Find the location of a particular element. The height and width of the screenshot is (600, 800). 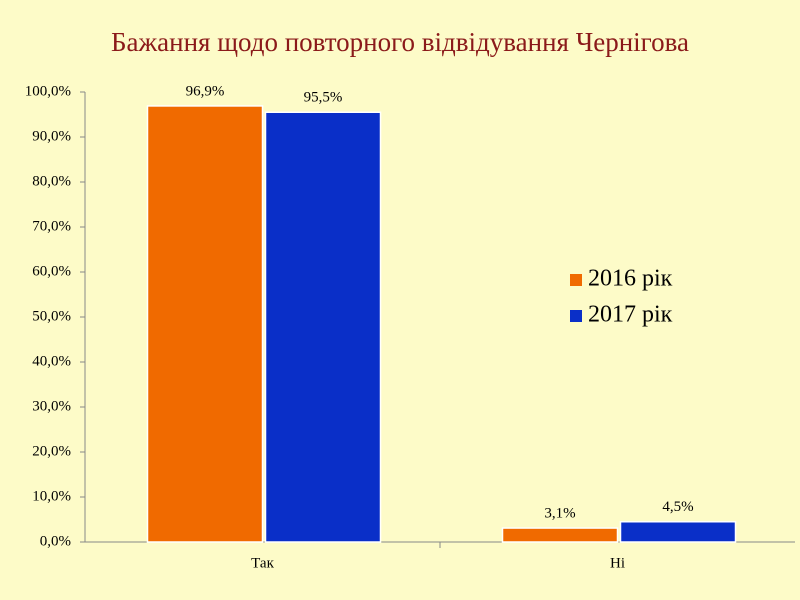

y-tick-label: 80,0% is located at coordinates (51, 181).